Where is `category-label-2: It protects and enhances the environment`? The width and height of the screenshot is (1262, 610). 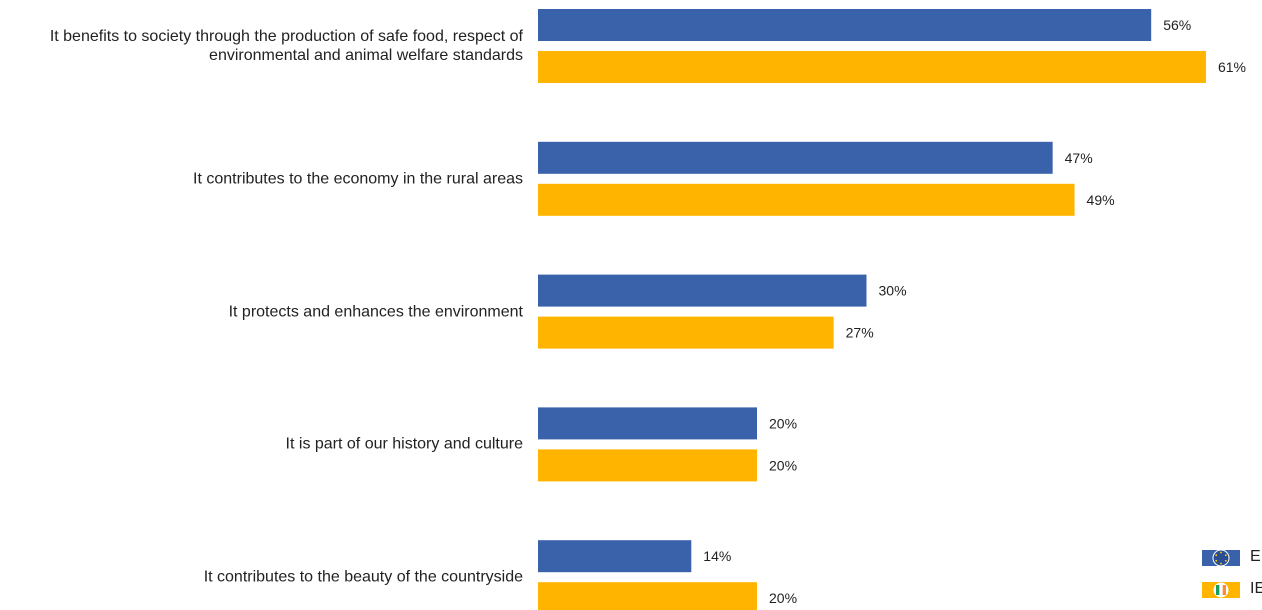
category-label-2: It protects and enhances the environment is located at coordinates (261, 311).